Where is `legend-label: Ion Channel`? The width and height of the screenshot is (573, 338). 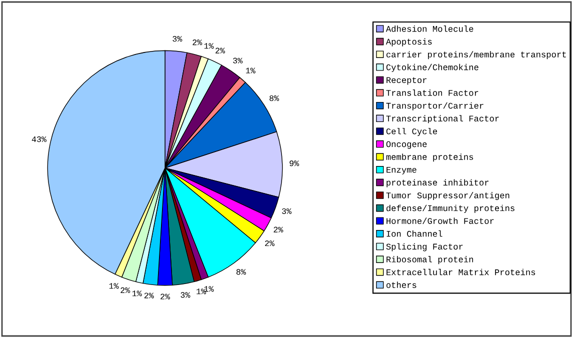 legend-label: Ion Channel is located at coordinates (414, 233).